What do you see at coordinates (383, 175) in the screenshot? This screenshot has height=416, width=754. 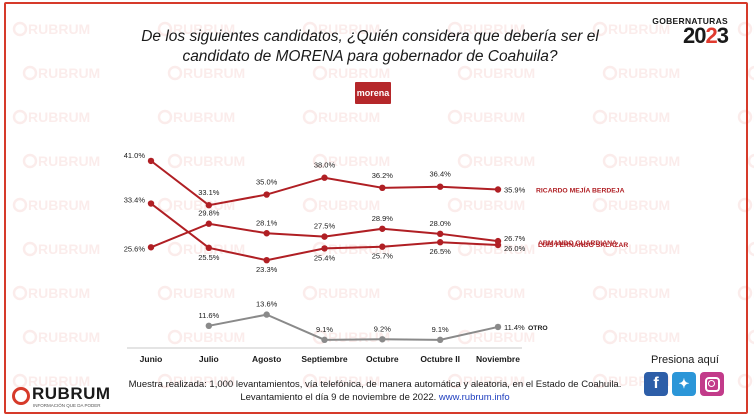 I see `data-label: 36.2%` at bounding box center [383, 175].